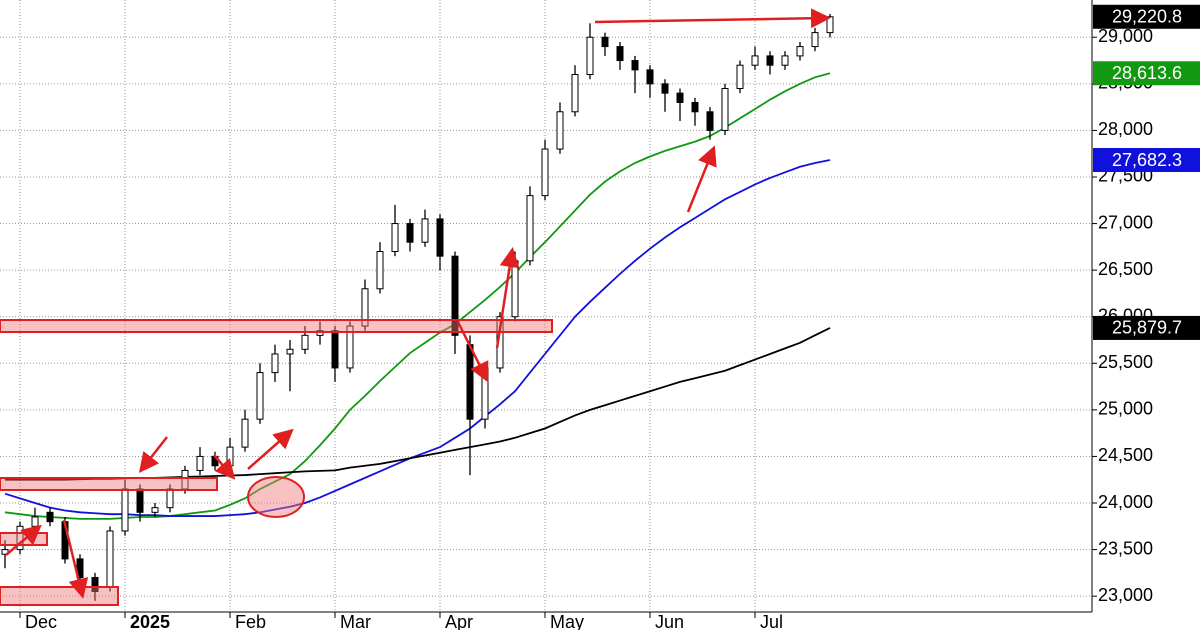  I want to click on x-tick-label: Jul, so click(771, 621).